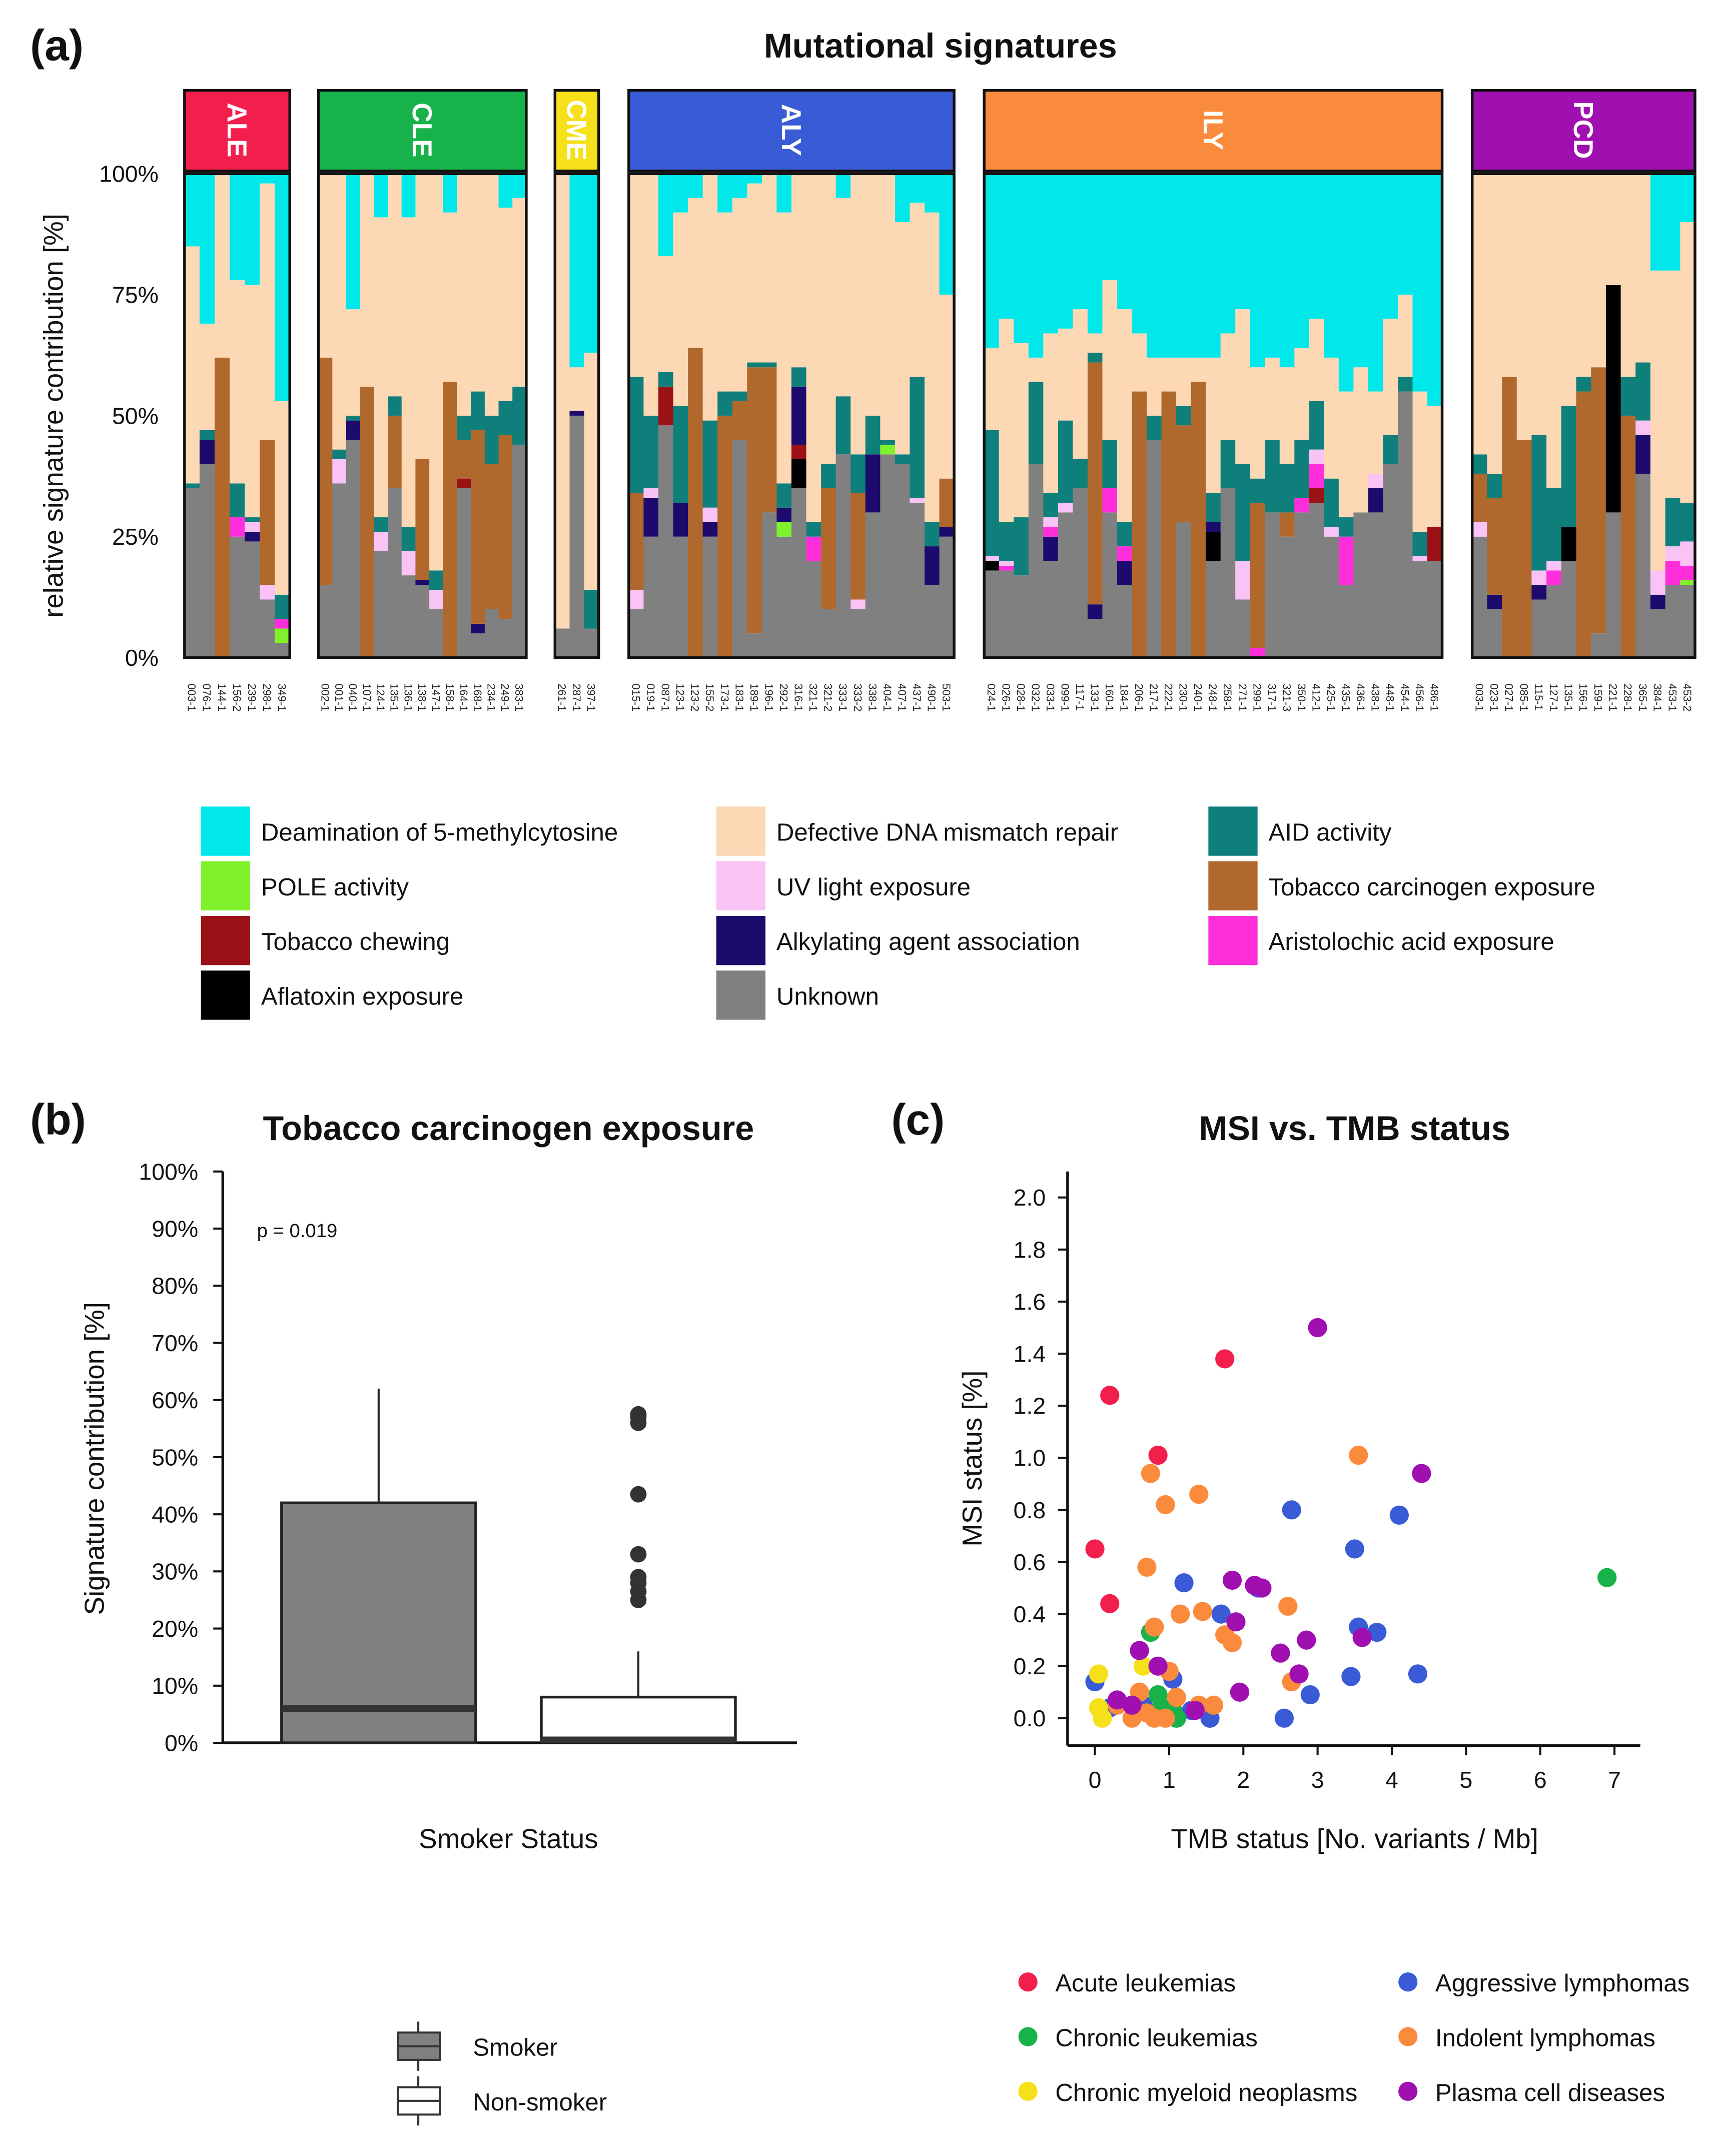 The height and width of the screenshot is (2153, 1736). I want to click on y-tick-label: 1.6, so click(1030, 1302).